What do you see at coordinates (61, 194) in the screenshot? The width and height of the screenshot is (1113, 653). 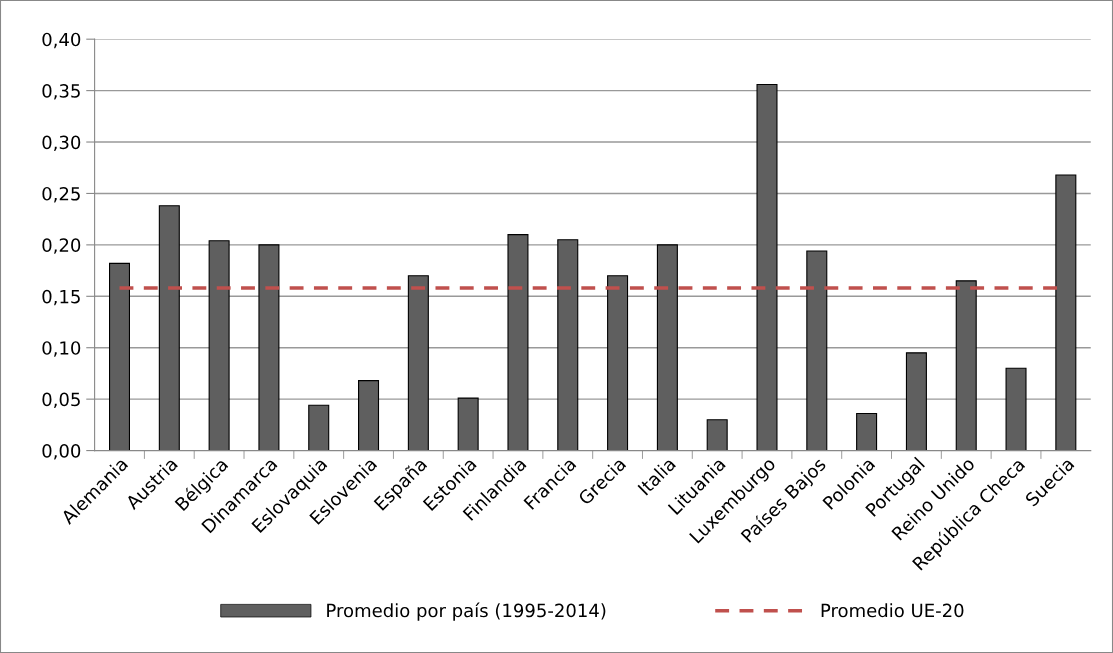 I see `y-tick-label: 0,25` at bounding box center [61, 194].